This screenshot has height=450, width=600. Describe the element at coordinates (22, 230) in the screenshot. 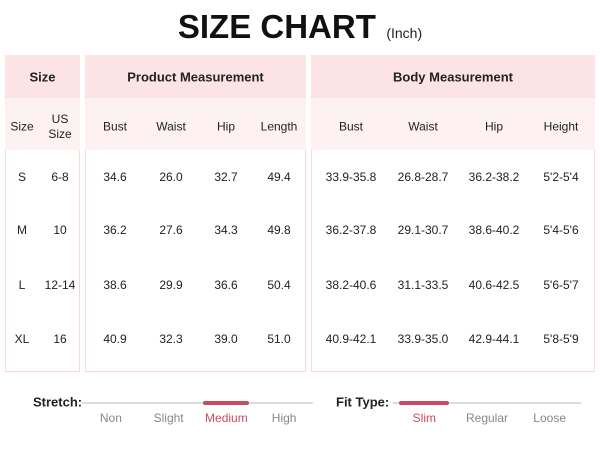

I see `cell: M` at that location.